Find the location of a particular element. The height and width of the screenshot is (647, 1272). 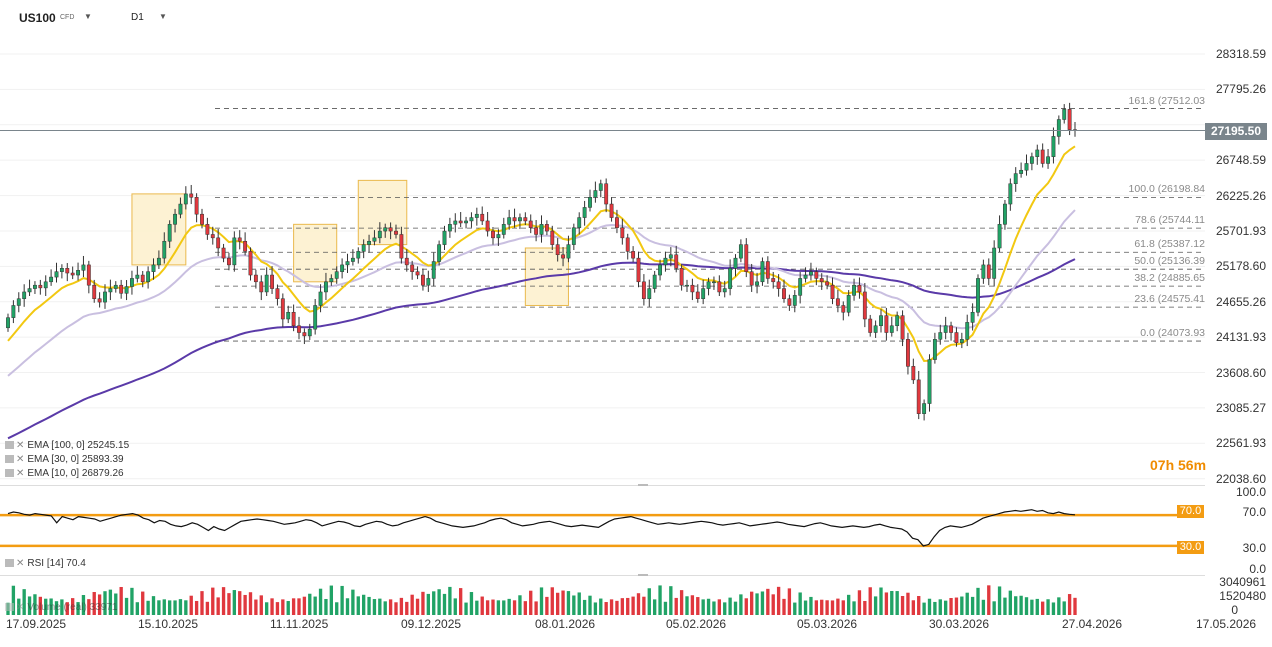

legend-ema100: ✕ EMA [100, 0] 25245.15 is located at coordinates (67, 445).